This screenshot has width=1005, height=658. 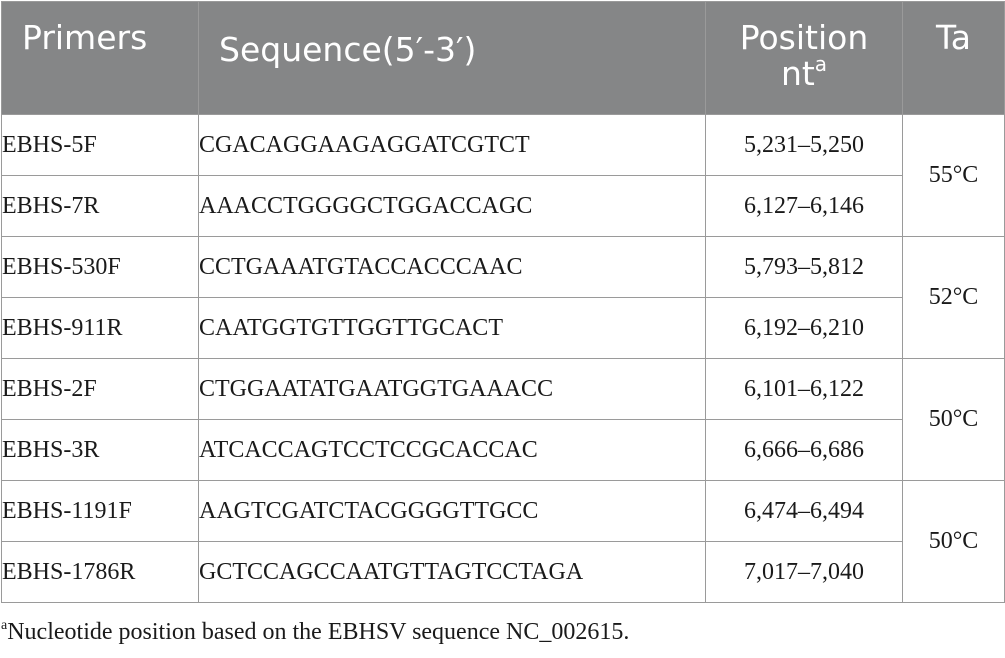 I want to click on cell-sequence: CCTGAAATGTACCACCCAAC, so click(x=452, y=267).